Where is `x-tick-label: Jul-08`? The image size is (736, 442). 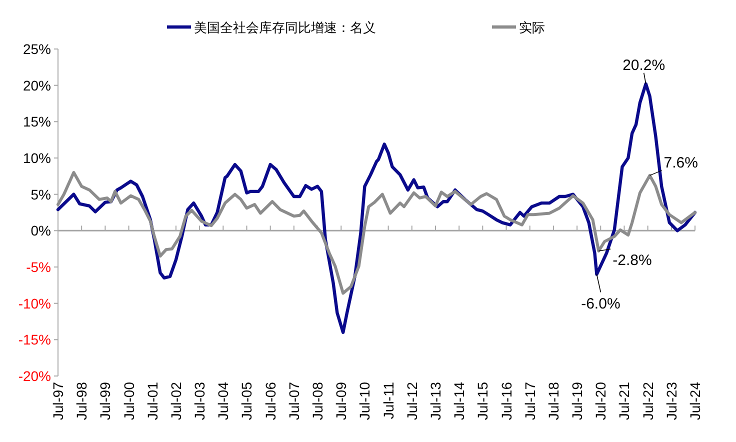 x-tick-label: Jul-08 is located at coordinates (318, 401).